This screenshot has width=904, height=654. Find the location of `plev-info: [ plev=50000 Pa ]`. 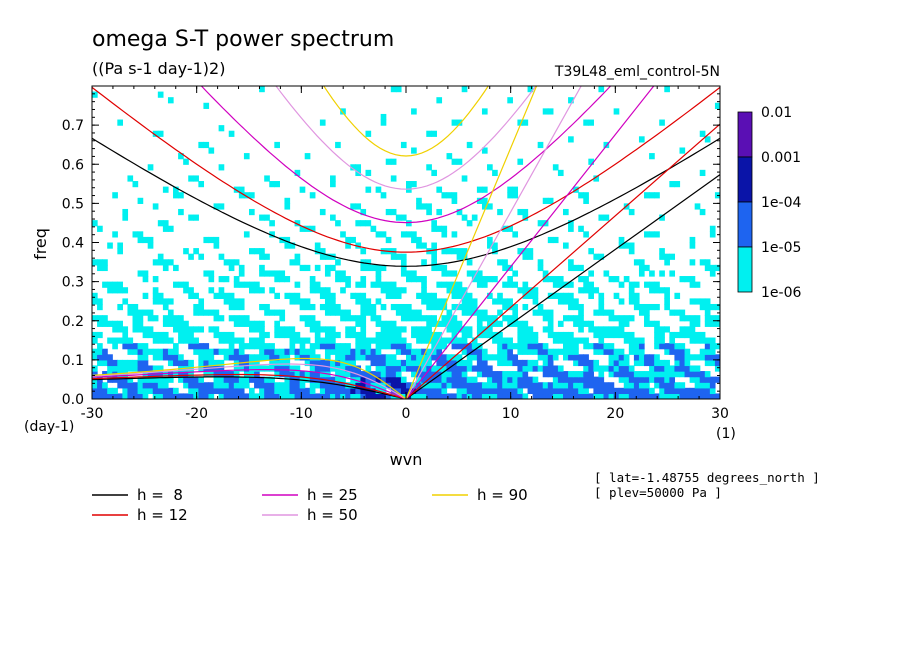

plev-info: [ plev=50000 Pa ] is located at coordinates (658, 492).